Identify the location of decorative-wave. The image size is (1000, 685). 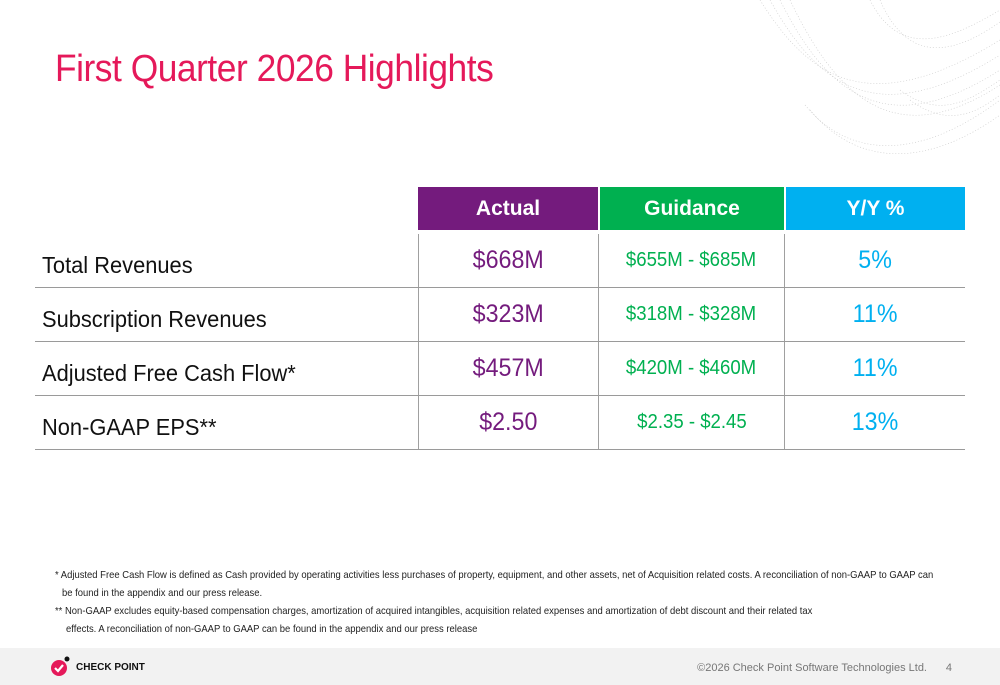
(879, 77).